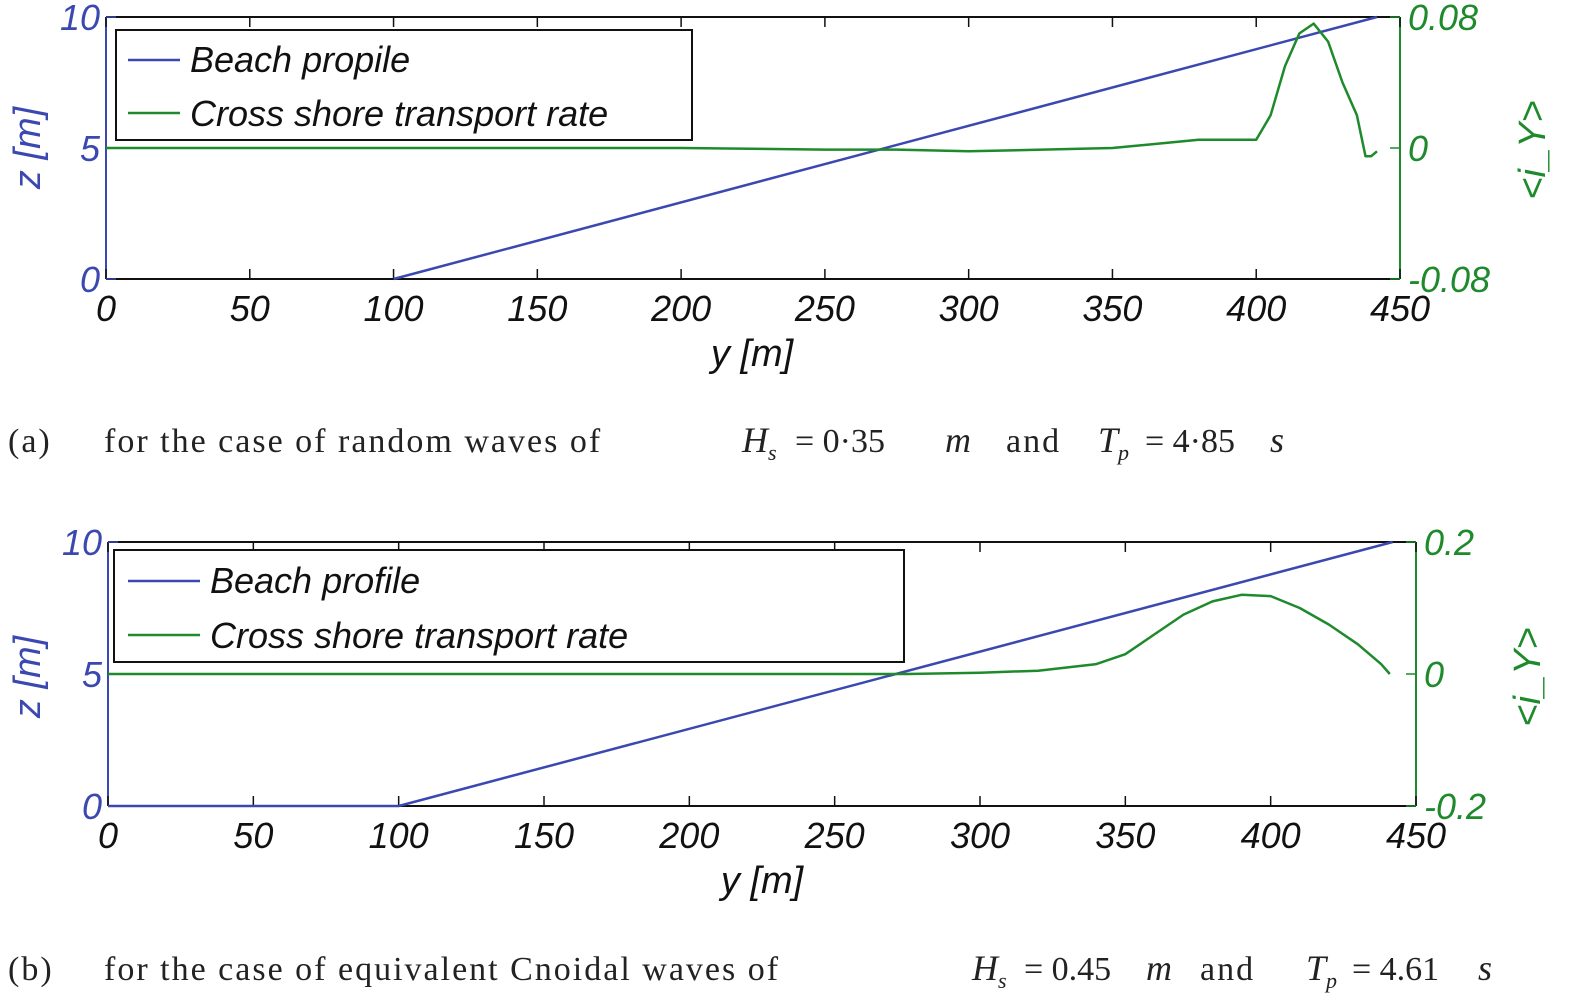  What do you see at coordinates (90, 279) in the screenshot?
I see `chart-a-y-left-tick-label: 0` at bounding box center [90, 279].